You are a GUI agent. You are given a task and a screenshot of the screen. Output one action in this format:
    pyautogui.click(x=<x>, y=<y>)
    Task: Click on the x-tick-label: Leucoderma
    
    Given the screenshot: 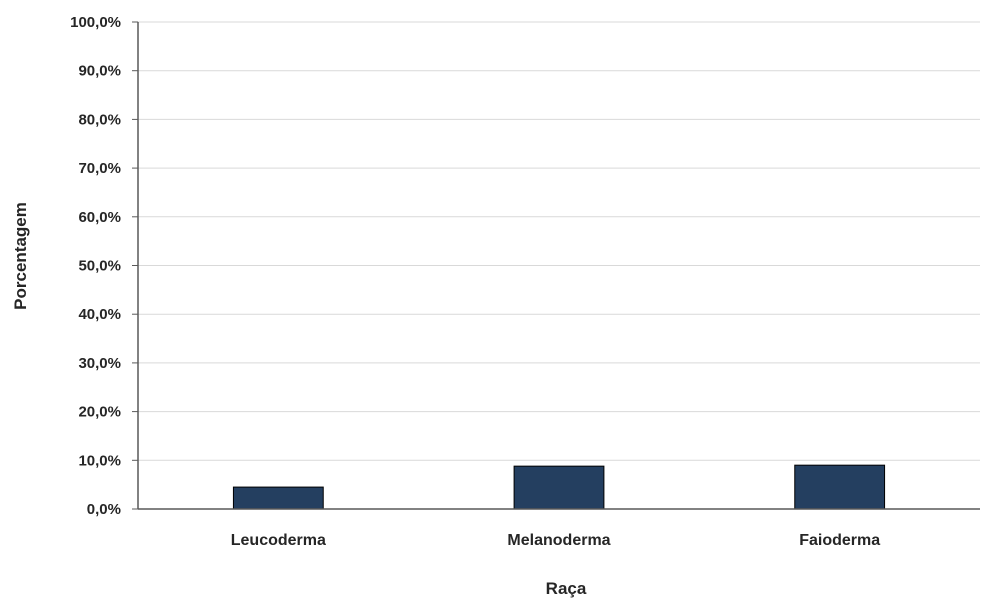 What is the action you would take?
    pyautogui.click(x=278, y=540)
    